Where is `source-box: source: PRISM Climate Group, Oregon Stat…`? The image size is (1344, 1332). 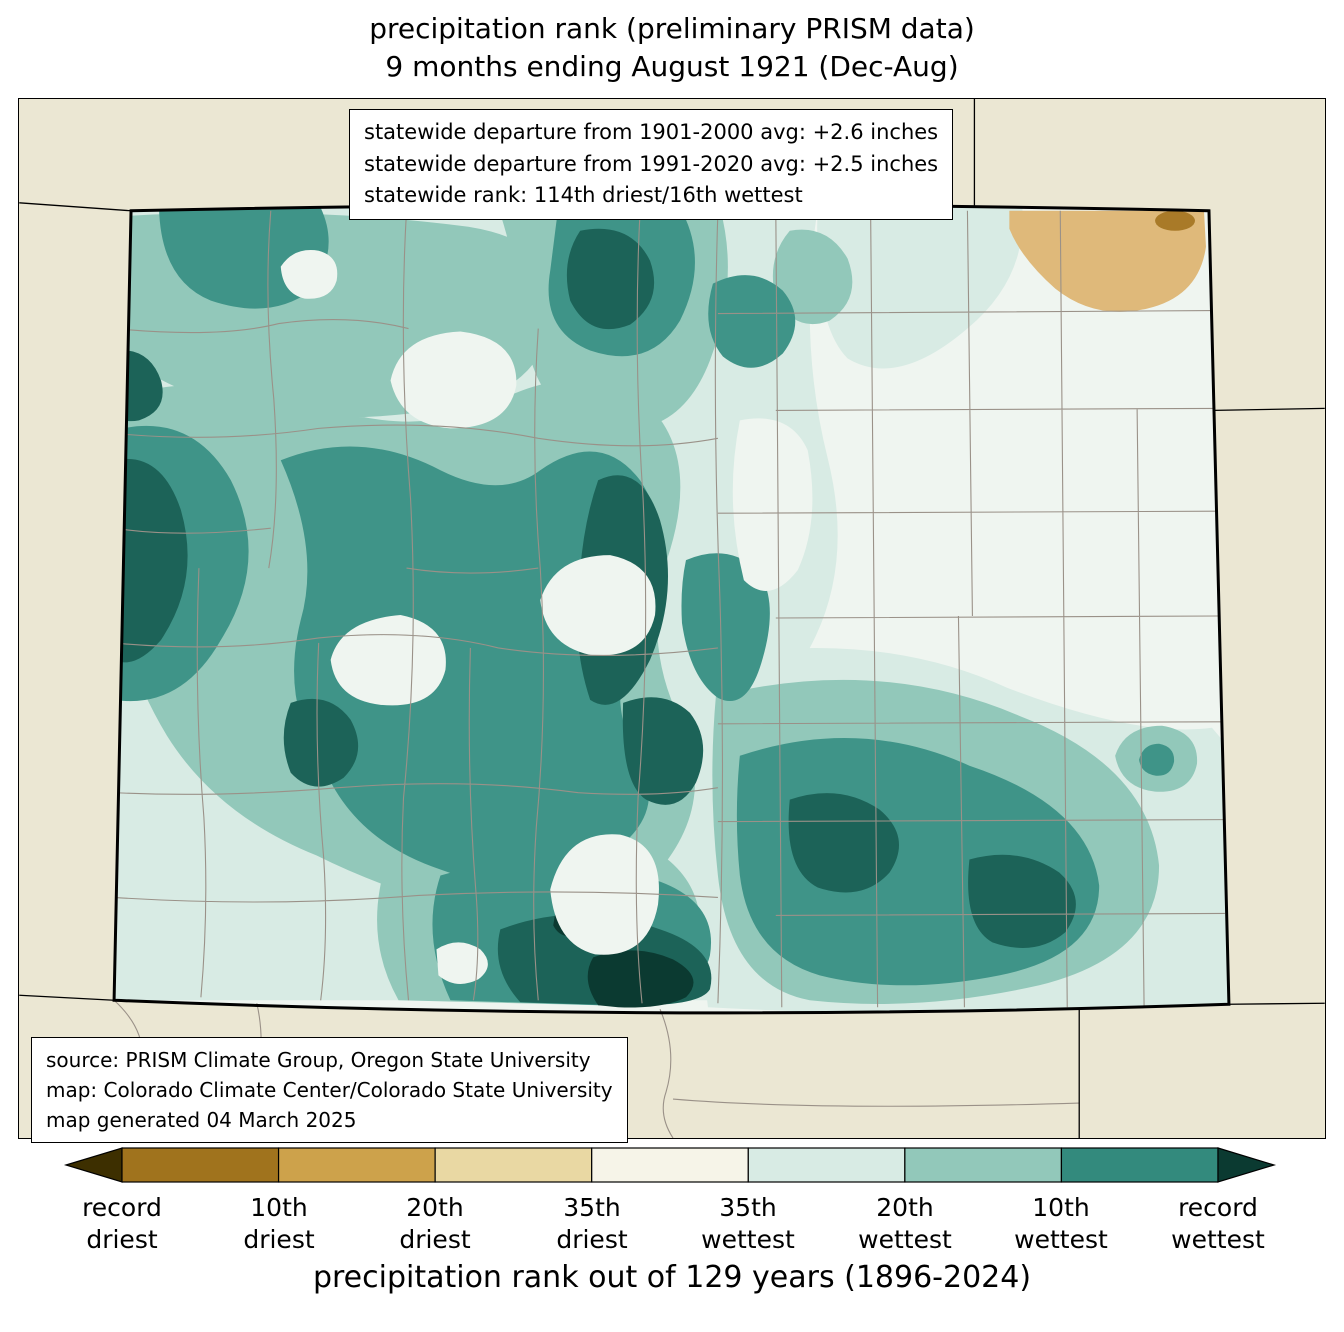
source-box: source: PRISM Climate Group, Oregon Stat… is located at coordinates (329, 1090).